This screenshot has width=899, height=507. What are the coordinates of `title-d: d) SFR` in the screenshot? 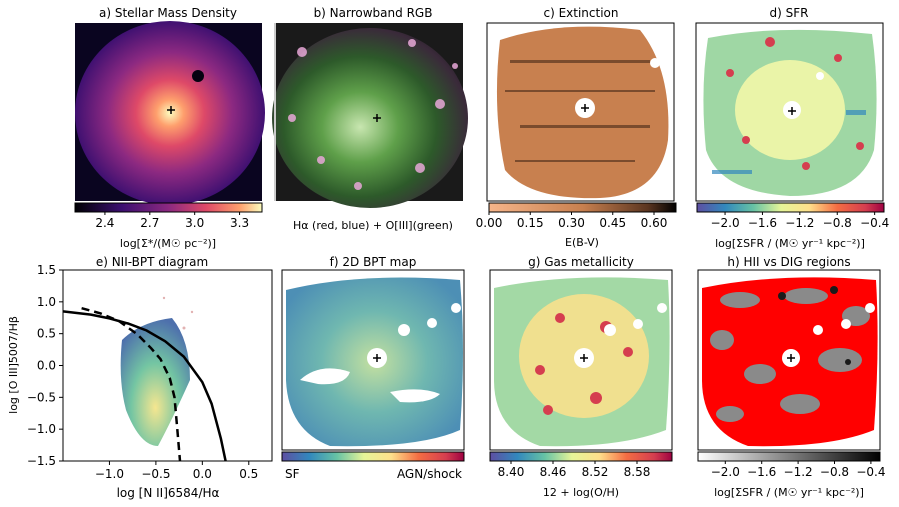 It's located at (789, 13).